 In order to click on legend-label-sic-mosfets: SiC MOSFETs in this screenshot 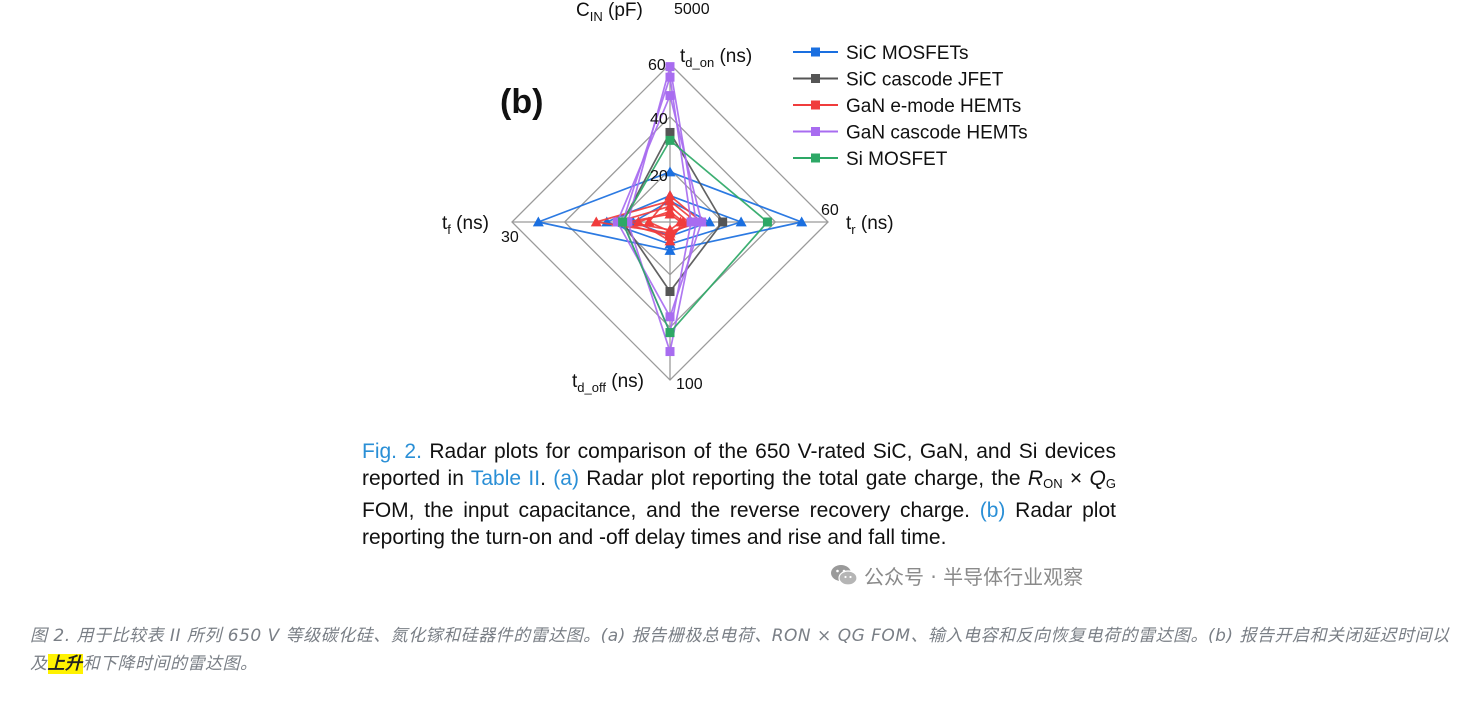, I will do `click(907, 53)`.